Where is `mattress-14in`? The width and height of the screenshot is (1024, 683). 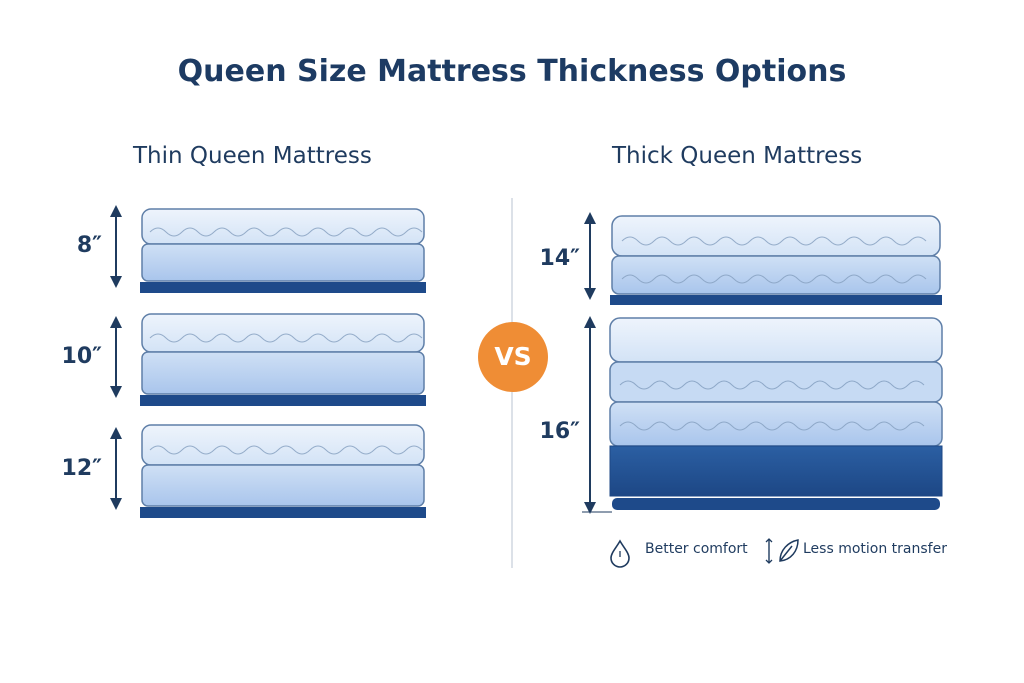
mattress-14in is located at coordinates (763, 258).